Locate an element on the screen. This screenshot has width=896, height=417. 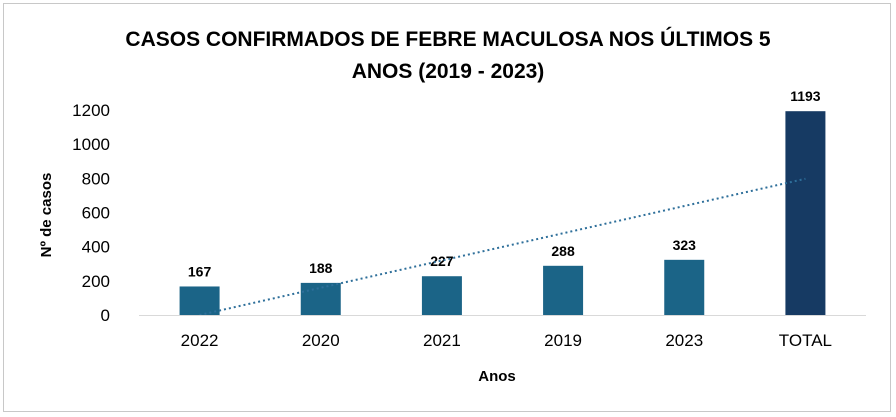
data-label-total: 1193 is located at coordinates (805, 96).